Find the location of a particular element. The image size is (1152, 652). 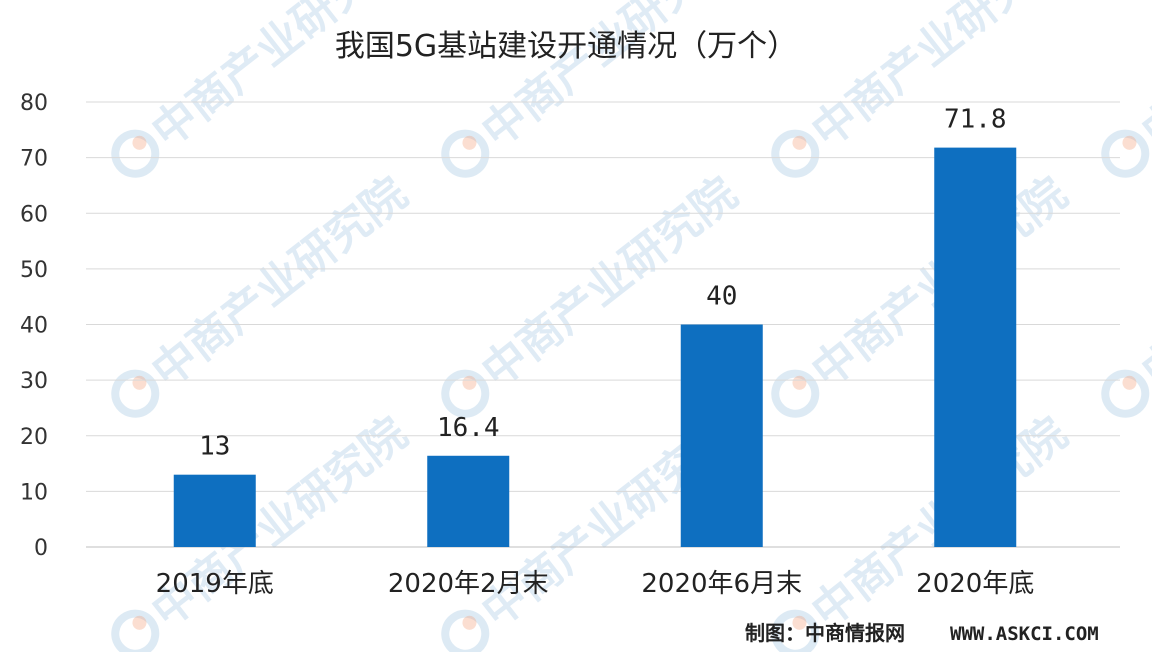

source-url: WWW.ASKCI.COM is located at coordinates (1024, 634).